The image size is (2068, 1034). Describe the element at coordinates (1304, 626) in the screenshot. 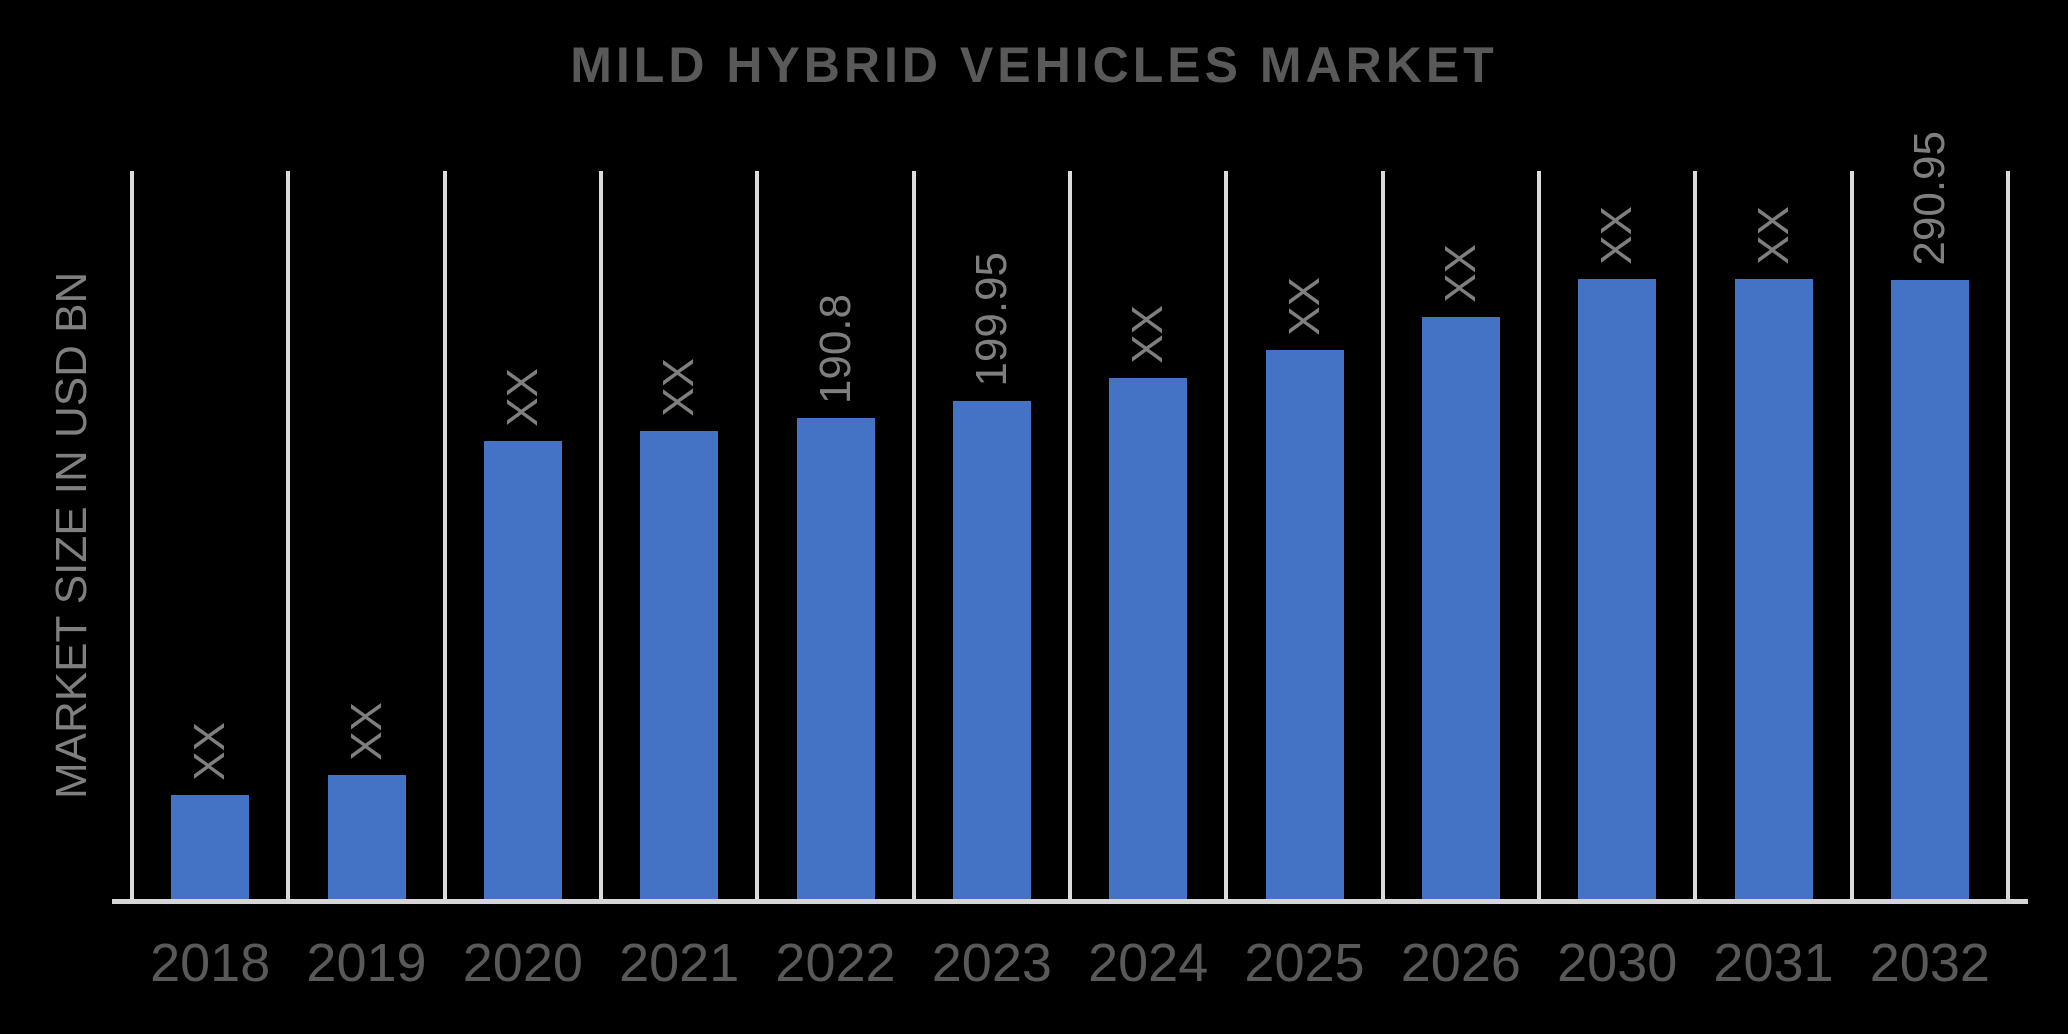

I see `bar-2025` at that location.